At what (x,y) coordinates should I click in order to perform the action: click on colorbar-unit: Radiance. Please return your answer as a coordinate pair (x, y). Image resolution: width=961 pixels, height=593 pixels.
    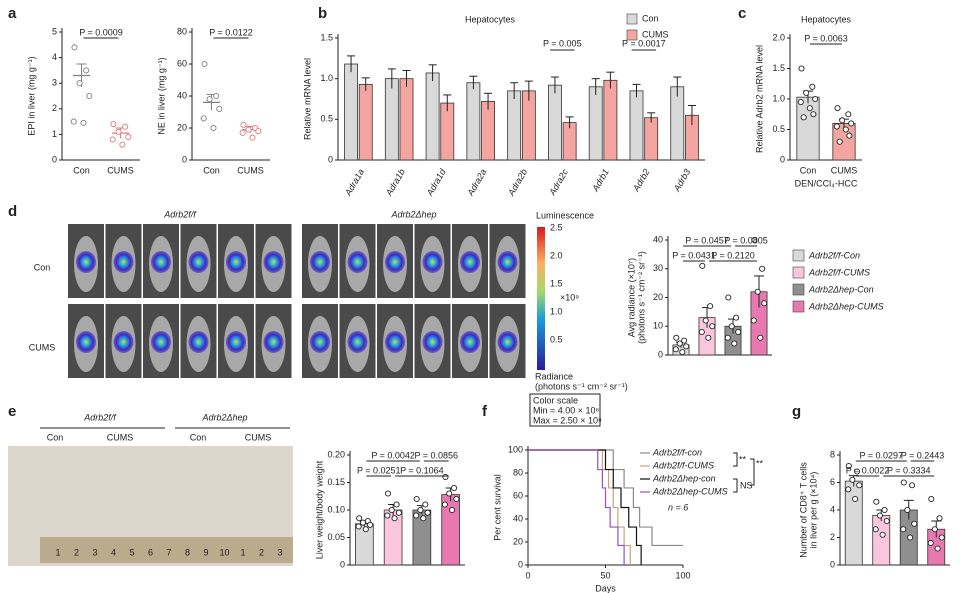
    Looking at the image, I should click on (554, 376).